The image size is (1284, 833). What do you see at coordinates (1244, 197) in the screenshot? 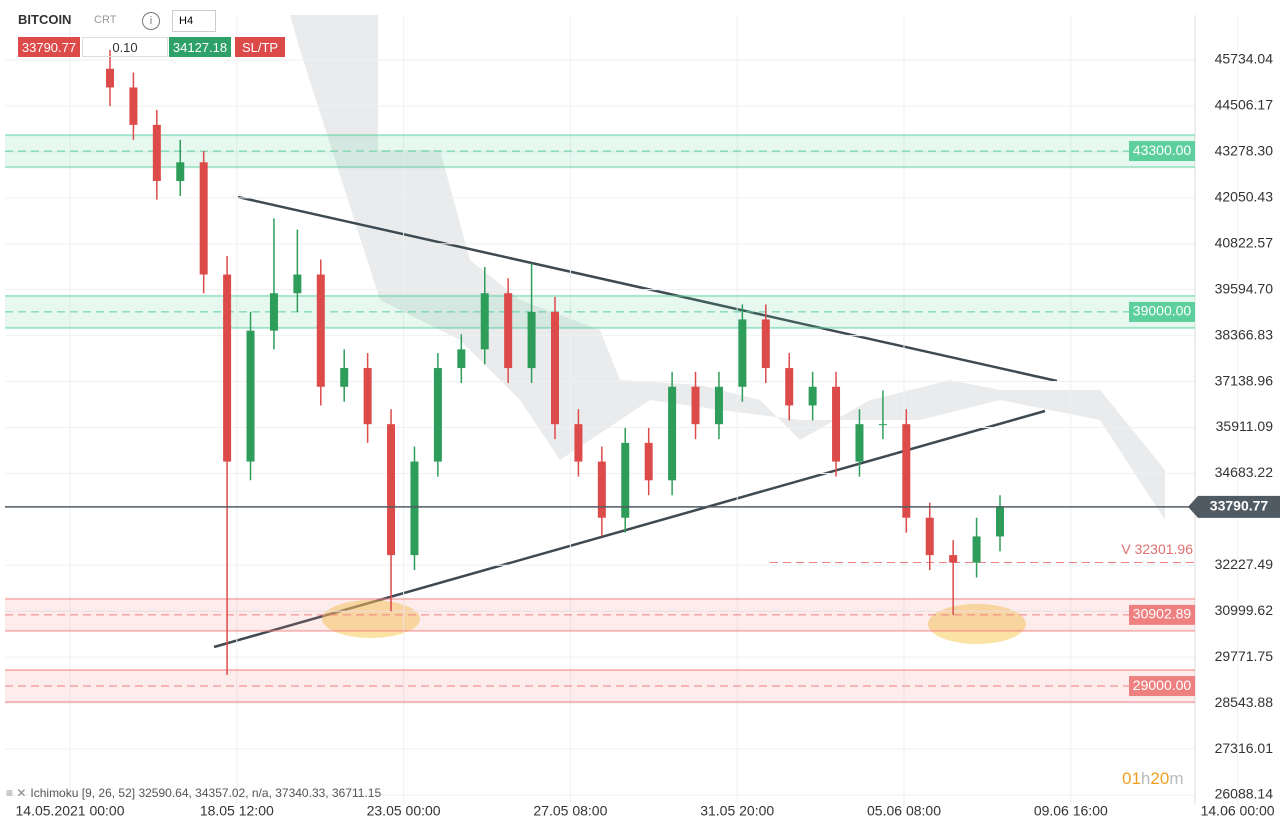
I see `y-tick-label: 42050.43` at bounding box center [1244, 197].